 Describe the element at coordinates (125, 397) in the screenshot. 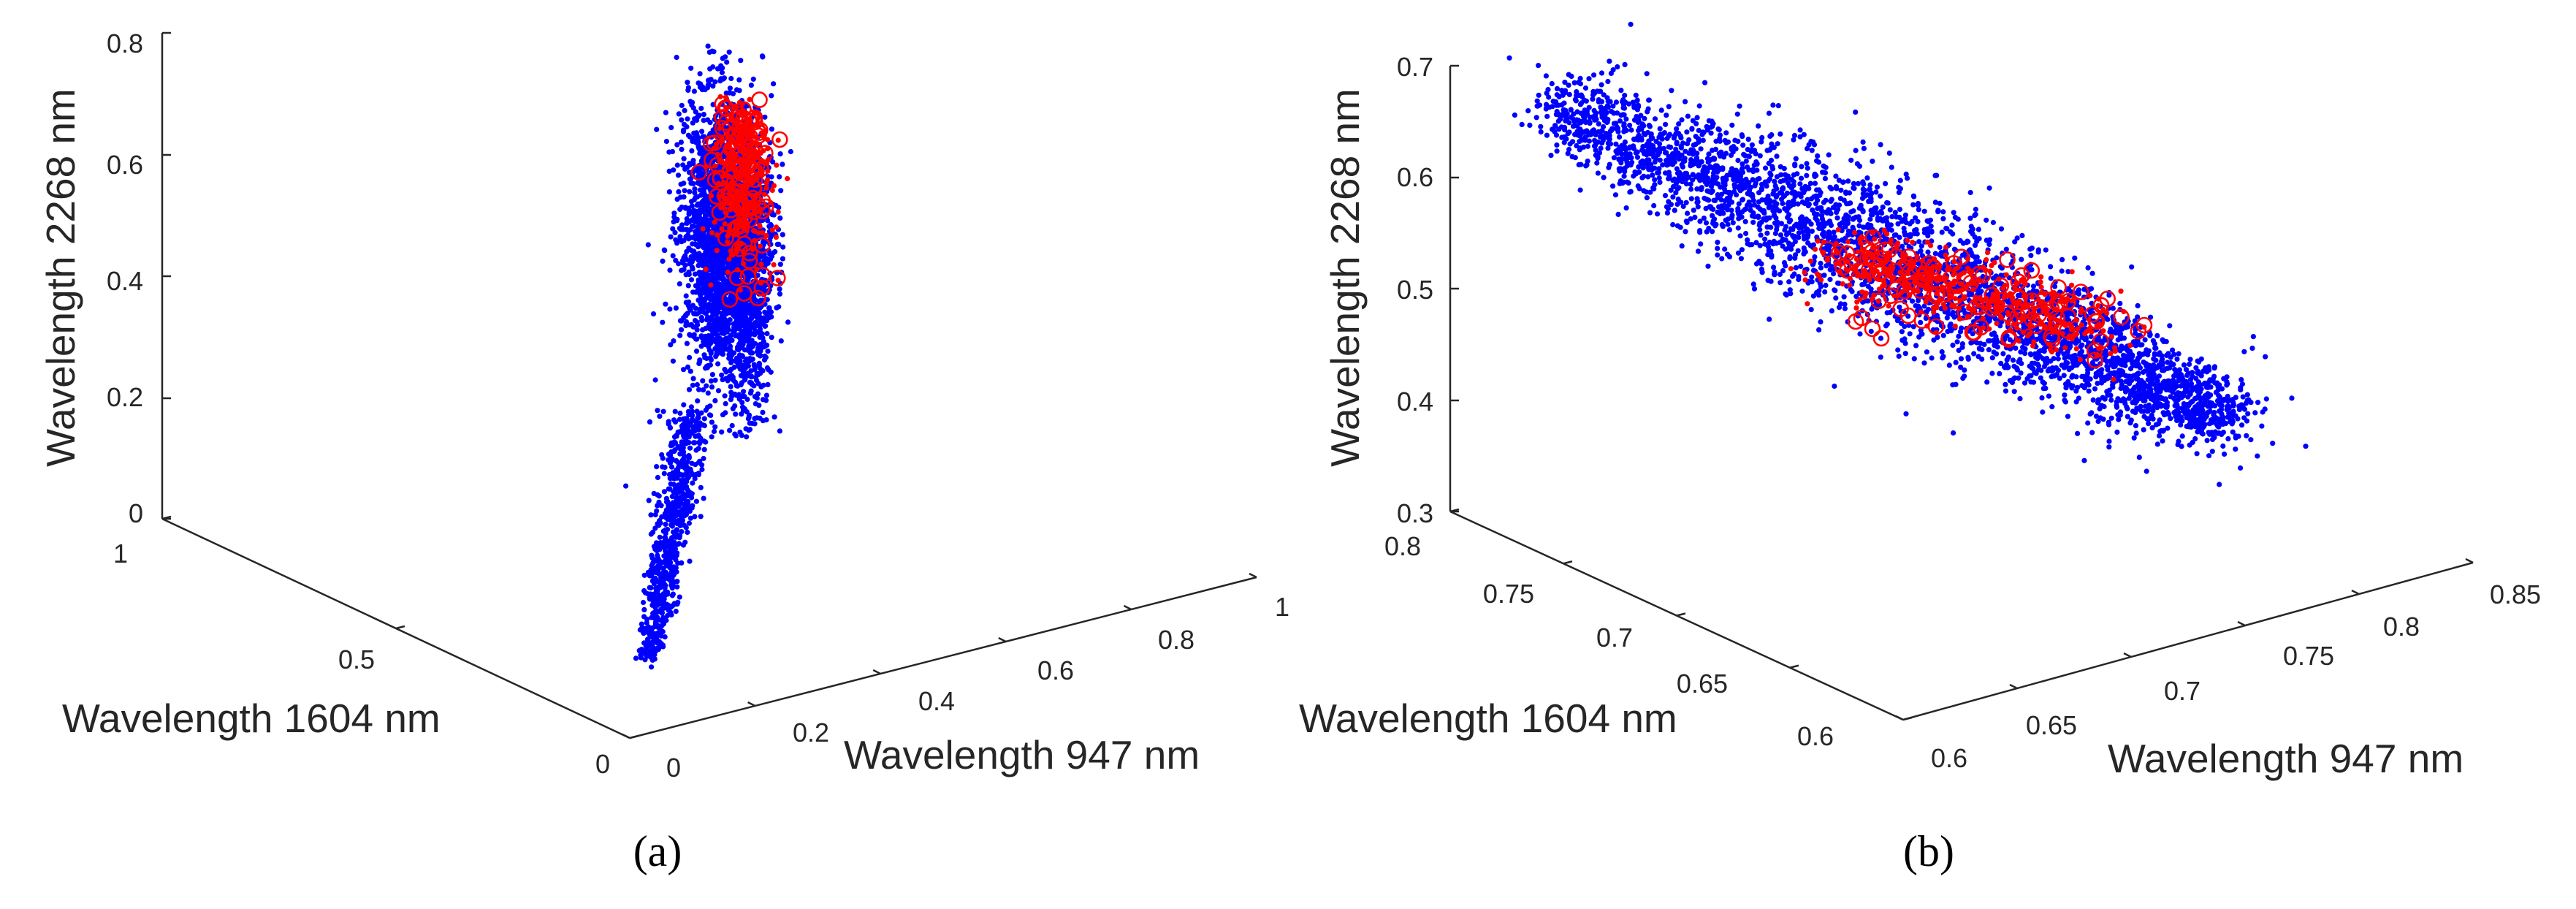

I see `panel-a-z-tick: 0.2` at that location.